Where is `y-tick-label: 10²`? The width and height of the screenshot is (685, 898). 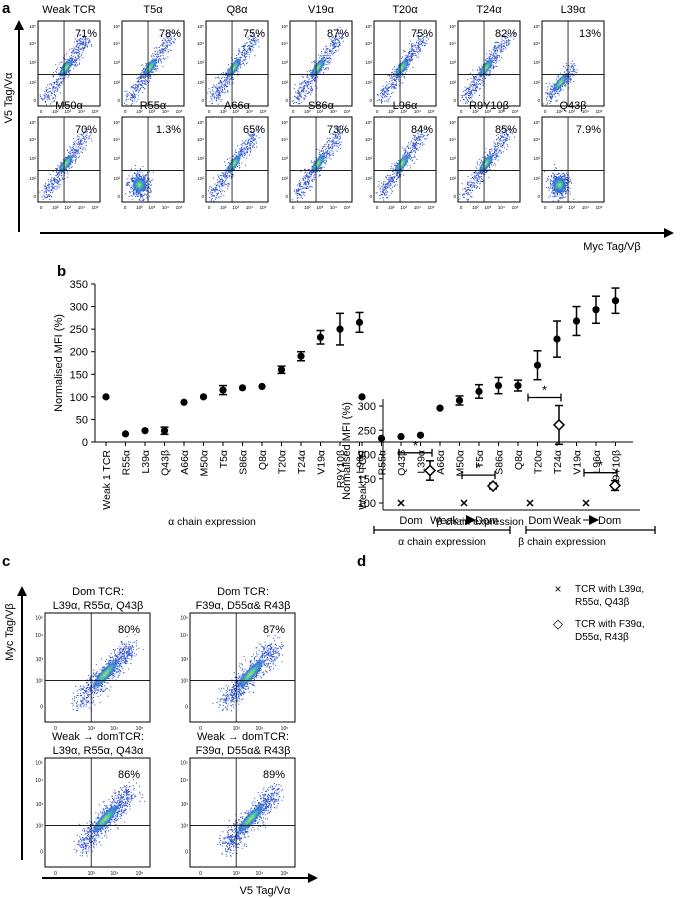
y-tick-label: 10² is located at coordinates (116, 82).